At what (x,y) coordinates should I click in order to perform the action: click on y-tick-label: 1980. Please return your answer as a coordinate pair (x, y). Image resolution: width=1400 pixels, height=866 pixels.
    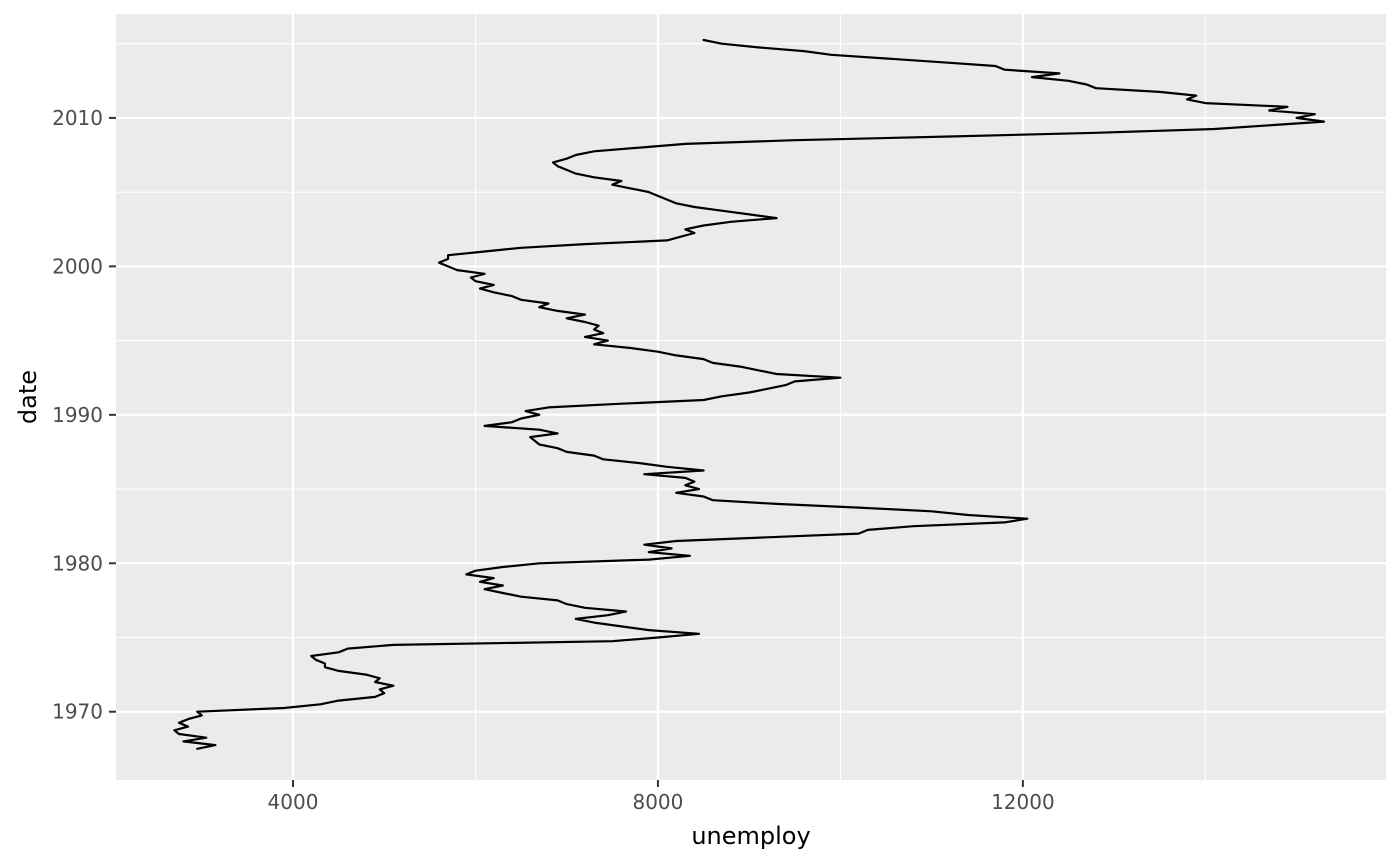
    Looking at the image, I should click on (77, 563).